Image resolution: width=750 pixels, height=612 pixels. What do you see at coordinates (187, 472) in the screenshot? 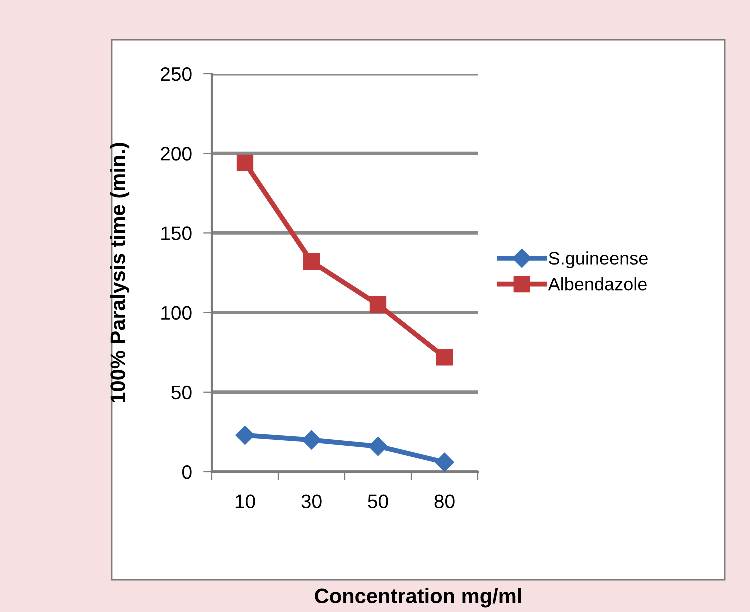
I see `y-tick-label: 0` at bounding box center [187, 472].